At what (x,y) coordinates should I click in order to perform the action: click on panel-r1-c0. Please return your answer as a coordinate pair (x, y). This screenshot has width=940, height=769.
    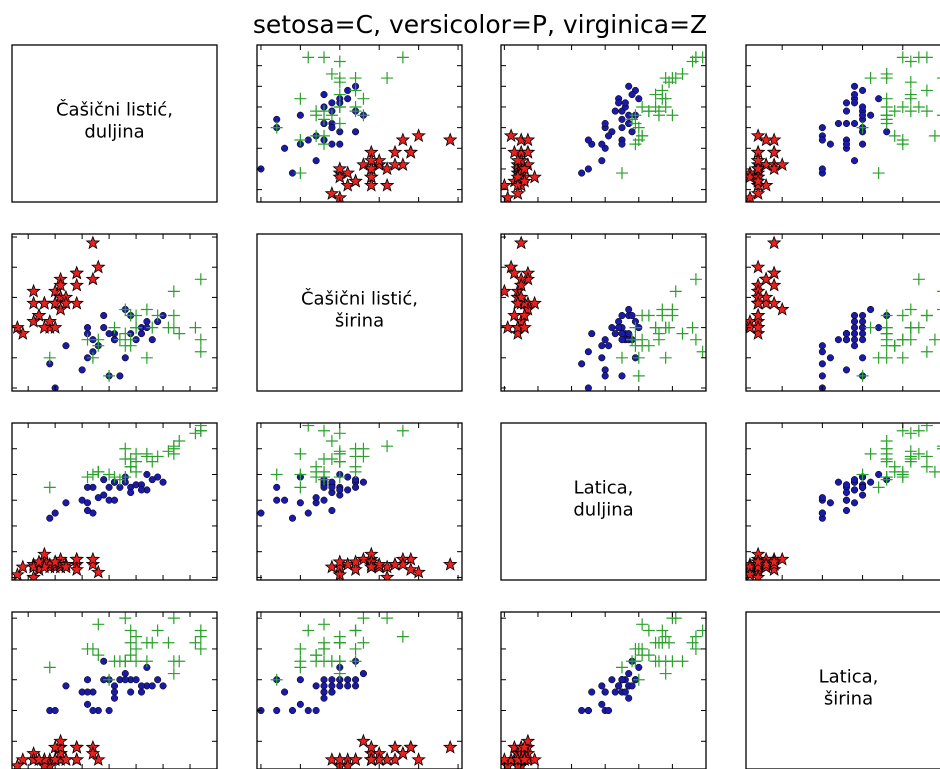
    Looking at the image, I should click on (114, 312).